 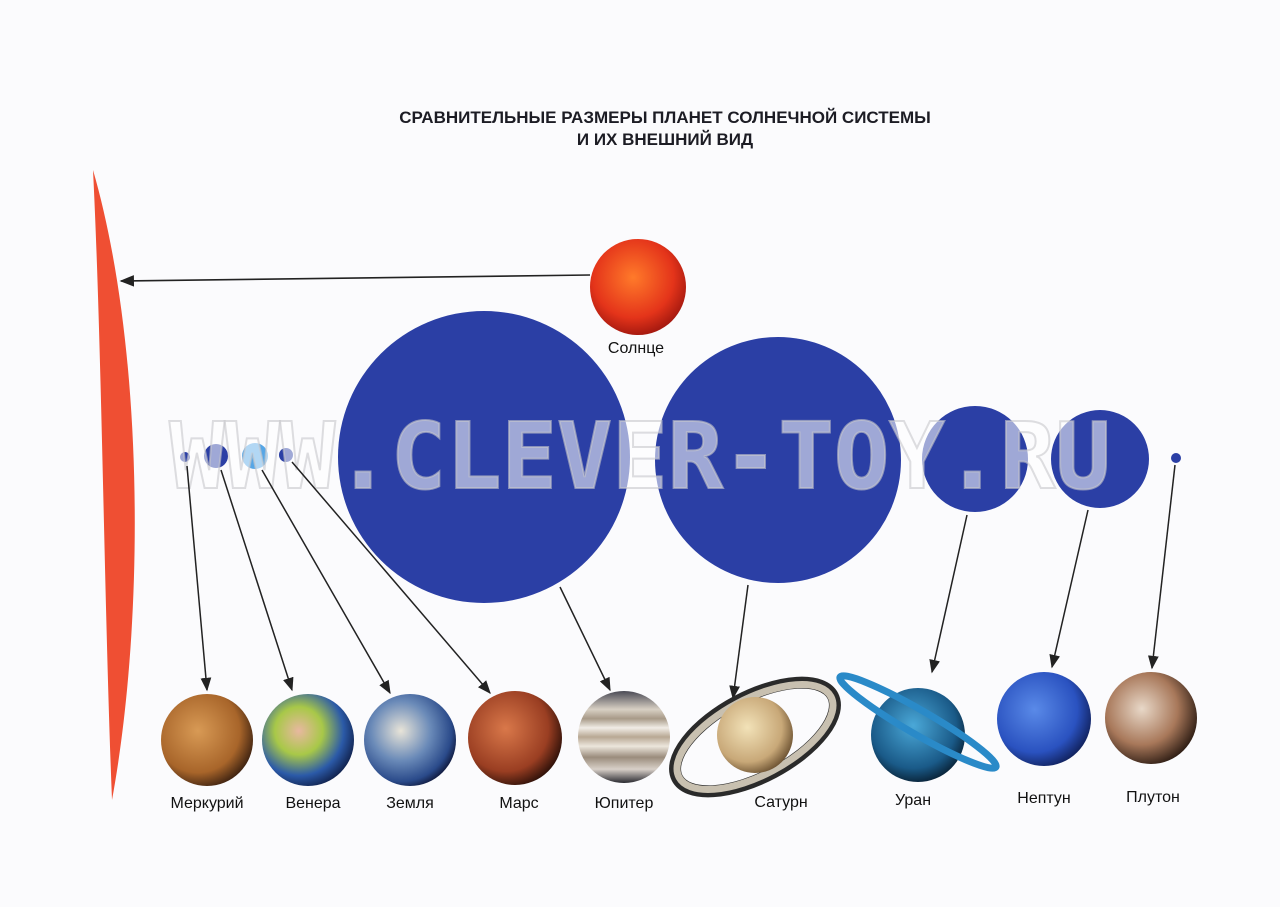 What do you see at coordinates (918, 727) in the screenshot?
I see `uranus-image` at bounding box center [918, 727].